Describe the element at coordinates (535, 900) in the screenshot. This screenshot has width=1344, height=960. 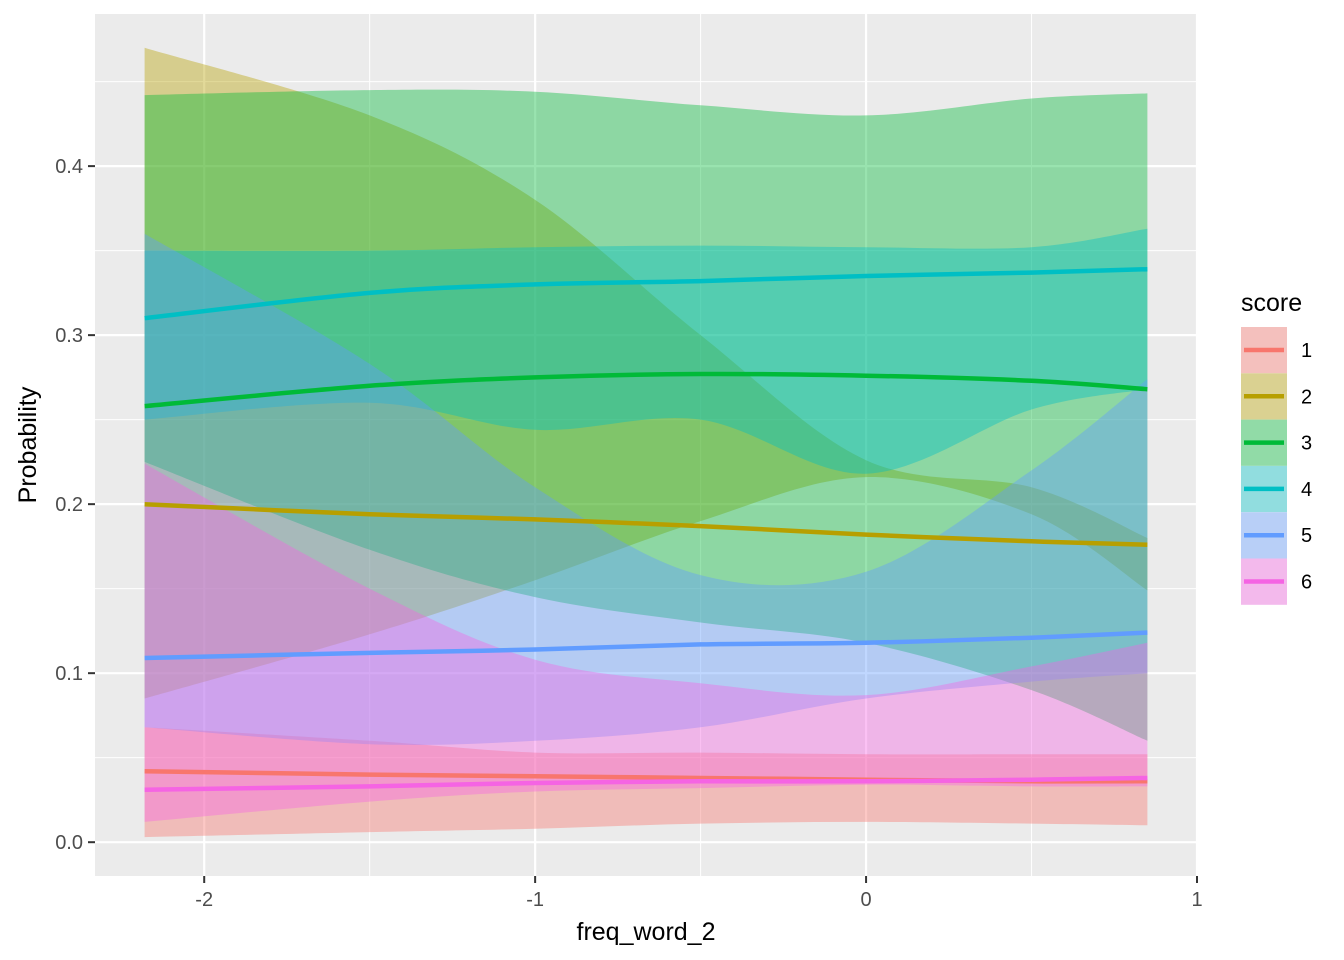
I see `x-tick-label: -1` at that location.